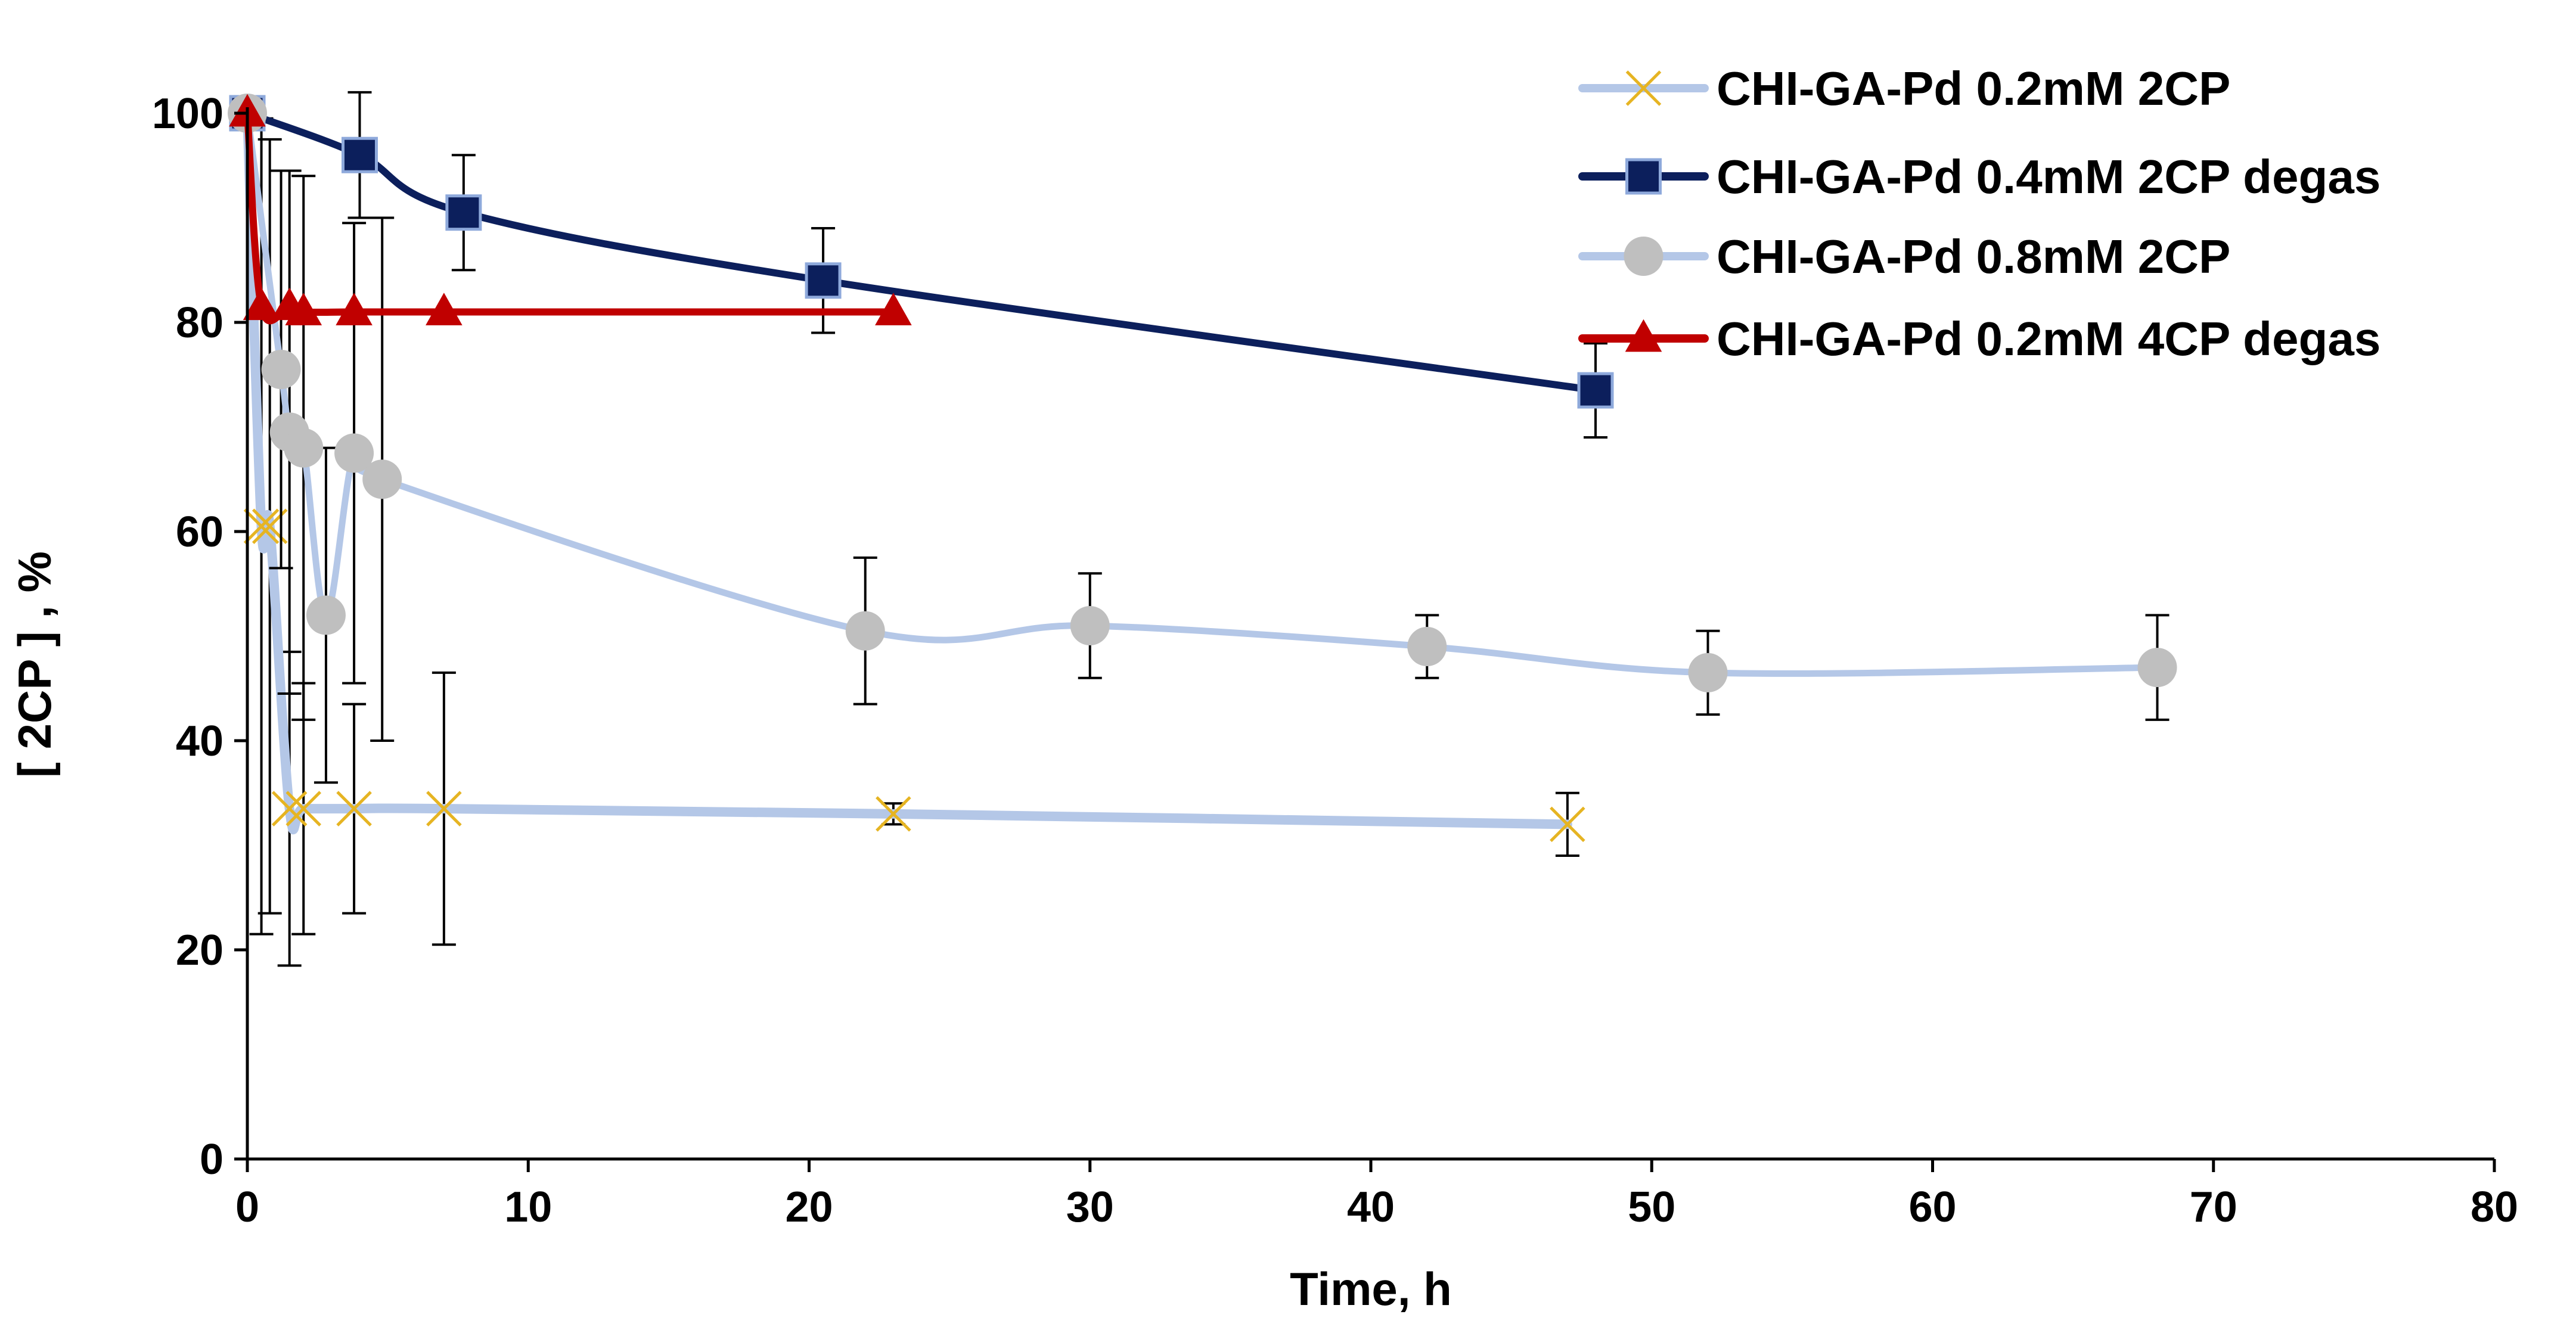 The width and height of the screenshot is (2576, 1333). I want to click on y-tick-label: 60, so click(200, 532).